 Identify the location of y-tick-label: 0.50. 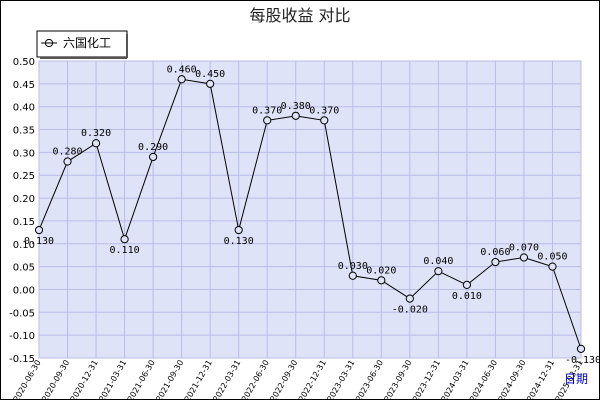
(24, 62).